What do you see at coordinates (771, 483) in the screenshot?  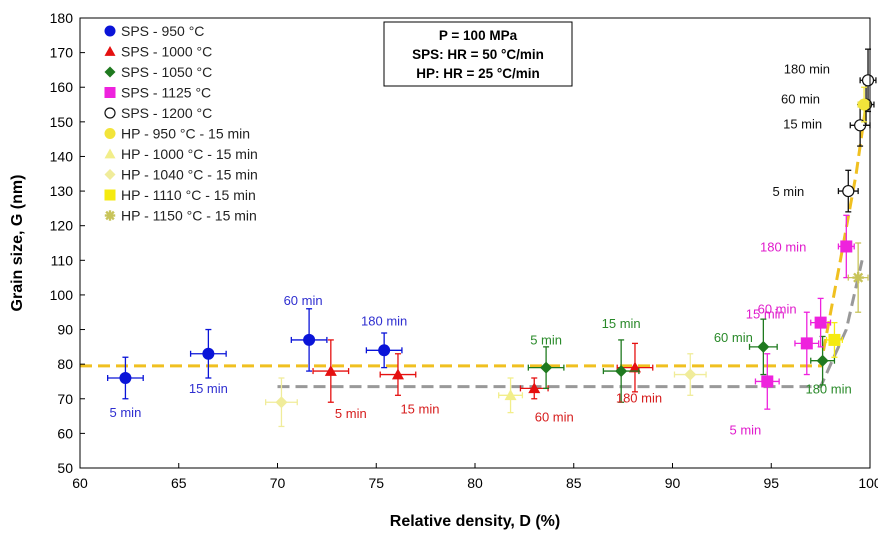 I see `x-tick-label: 95` at bounding box center [771, 483].